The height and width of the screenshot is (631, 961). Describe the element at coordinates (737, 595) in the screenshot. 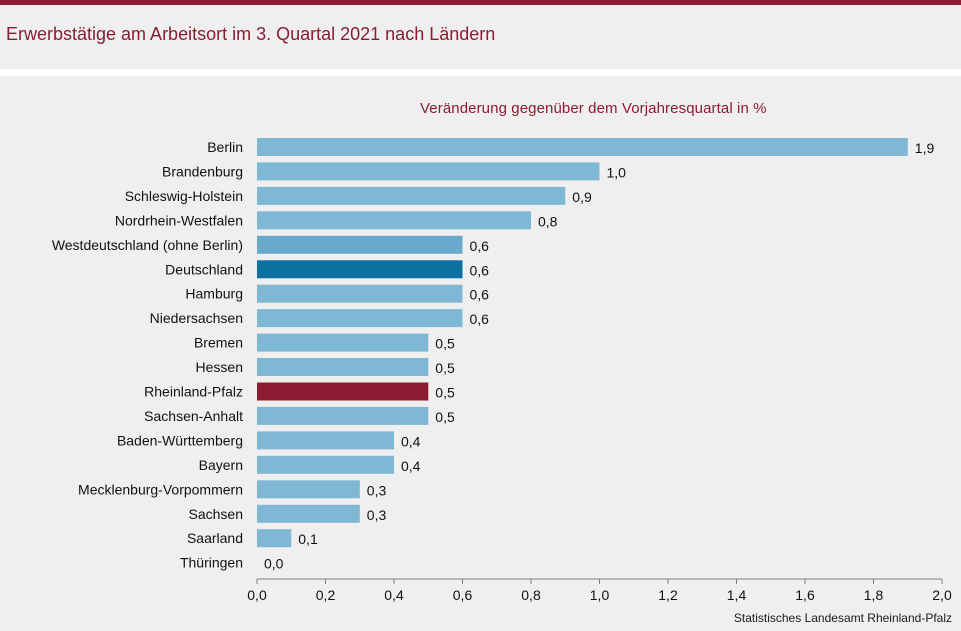

I see `x-tick-label: 1,4` at that location.